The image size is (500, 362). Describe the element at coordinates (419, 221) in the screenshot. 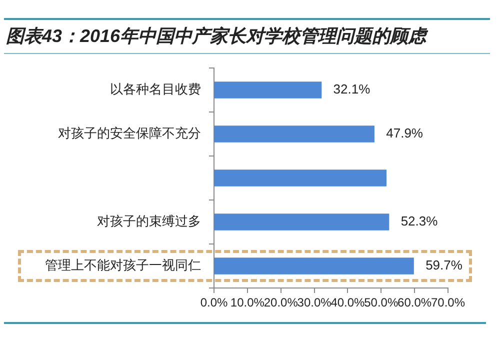

I see `data-label: 52.3%` at that location.